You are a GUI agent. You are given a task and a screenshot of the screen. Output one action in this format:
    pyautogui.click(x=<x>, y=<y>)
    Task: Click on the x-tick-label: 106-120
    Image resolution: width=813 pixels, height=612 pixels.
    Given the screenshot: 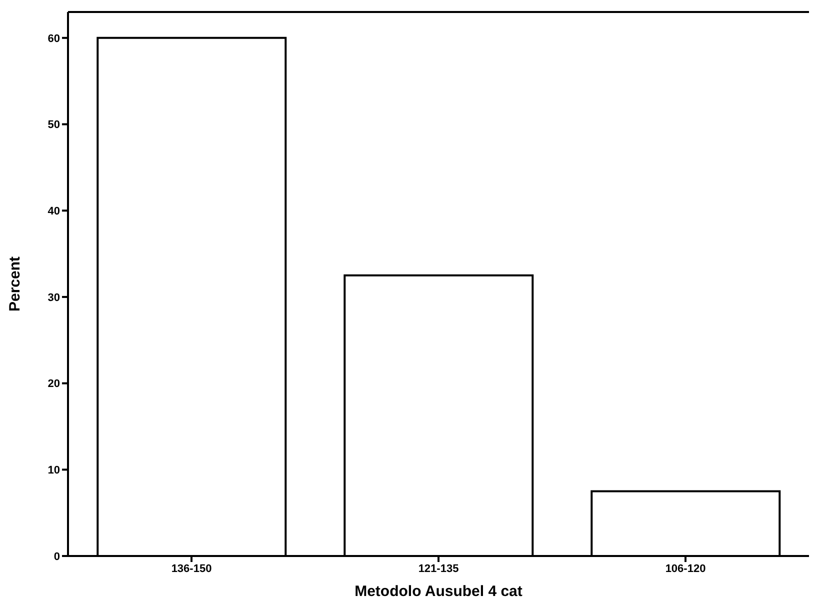 What is the action you would take?
    pyautogui.click(x=685, y=568)
    